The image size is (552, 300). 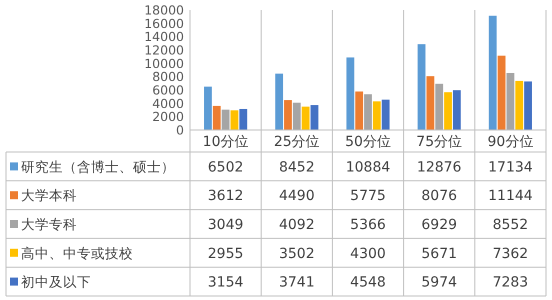 I want to click on x-tick-label: 25分位, so click(x=297, y=142).